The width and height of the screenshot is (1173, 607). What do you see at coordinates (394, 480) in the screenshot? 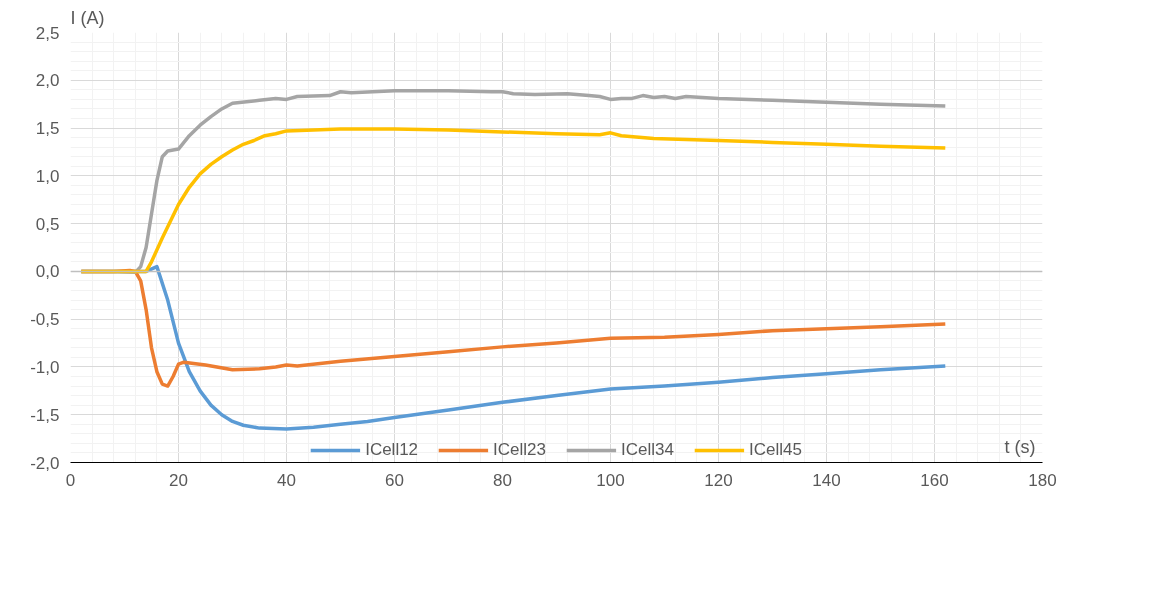
I see `x-tick-label: 60` at bounding box center [394, 480].